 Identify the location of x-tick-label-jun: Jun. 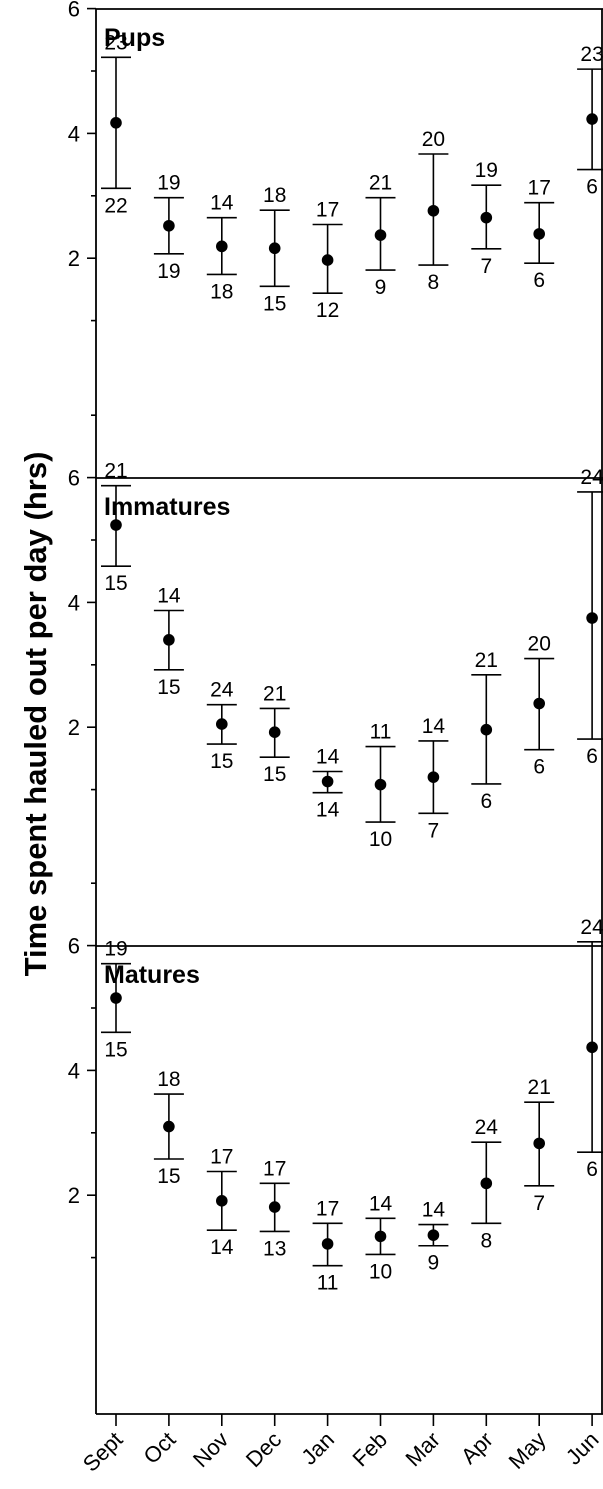
(582, 1448).